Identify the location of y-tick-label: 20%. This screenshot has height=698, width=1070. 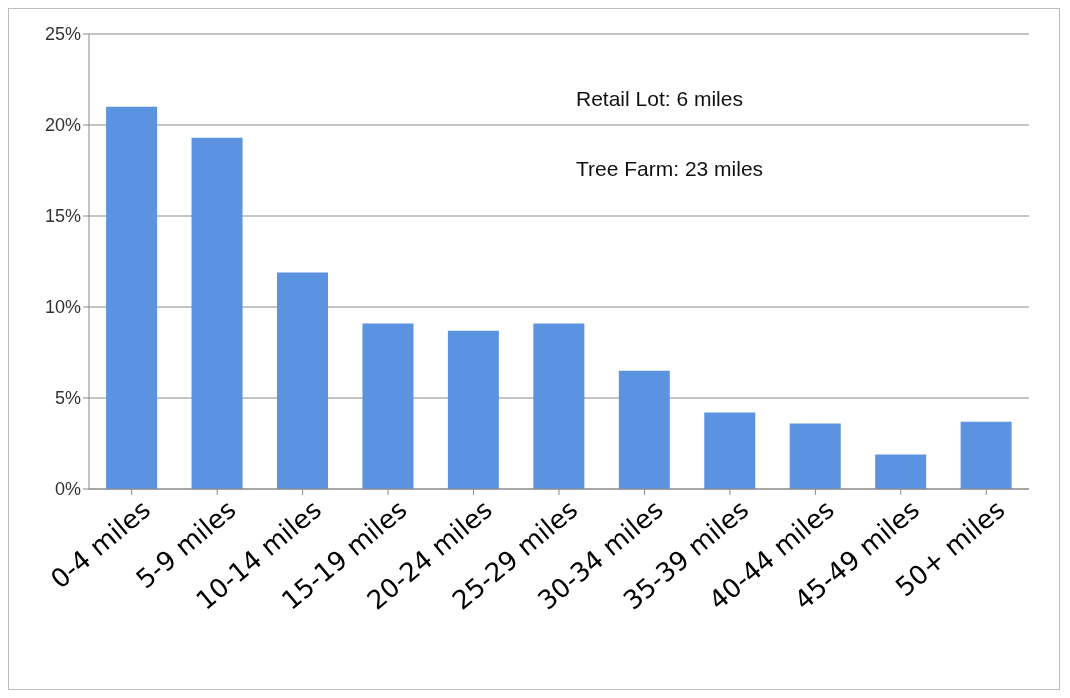
(62, 125).